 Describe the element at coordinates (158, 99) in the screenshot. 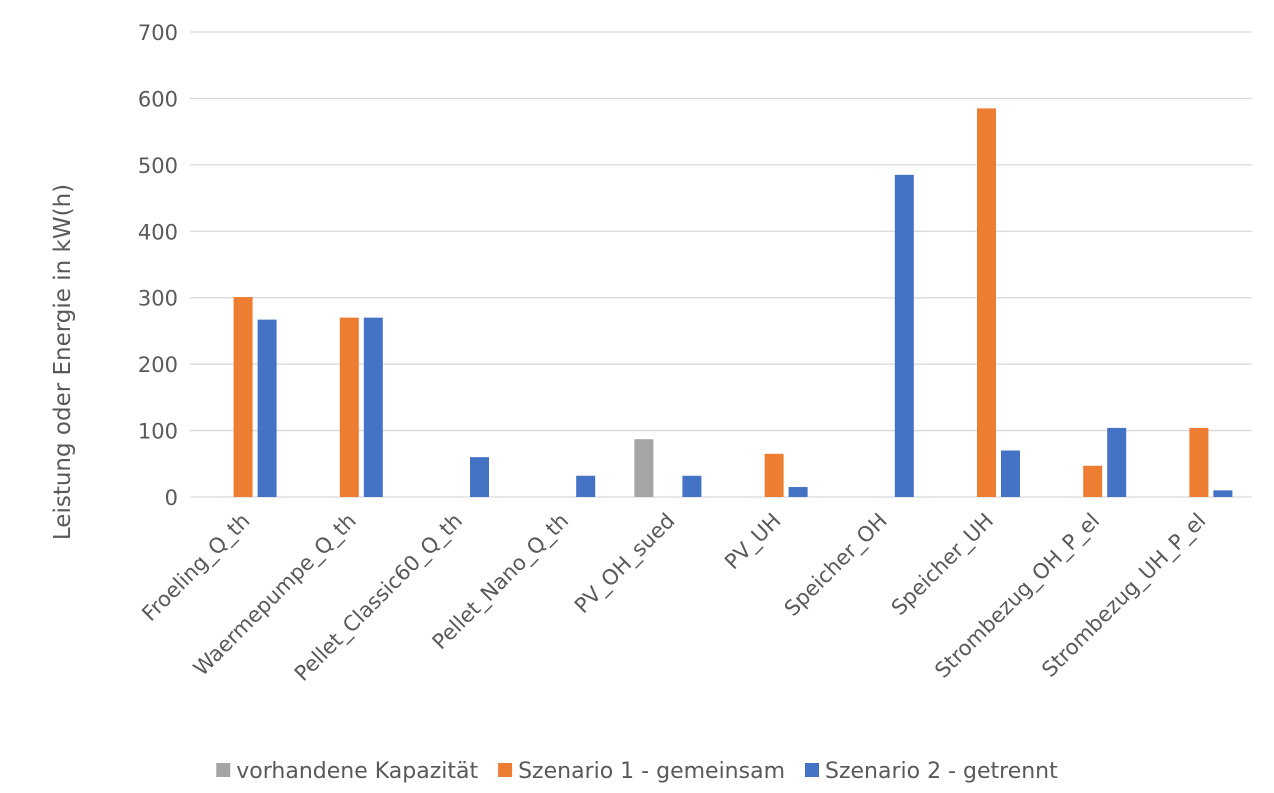

I see `y-tick-label: 600` at that location.